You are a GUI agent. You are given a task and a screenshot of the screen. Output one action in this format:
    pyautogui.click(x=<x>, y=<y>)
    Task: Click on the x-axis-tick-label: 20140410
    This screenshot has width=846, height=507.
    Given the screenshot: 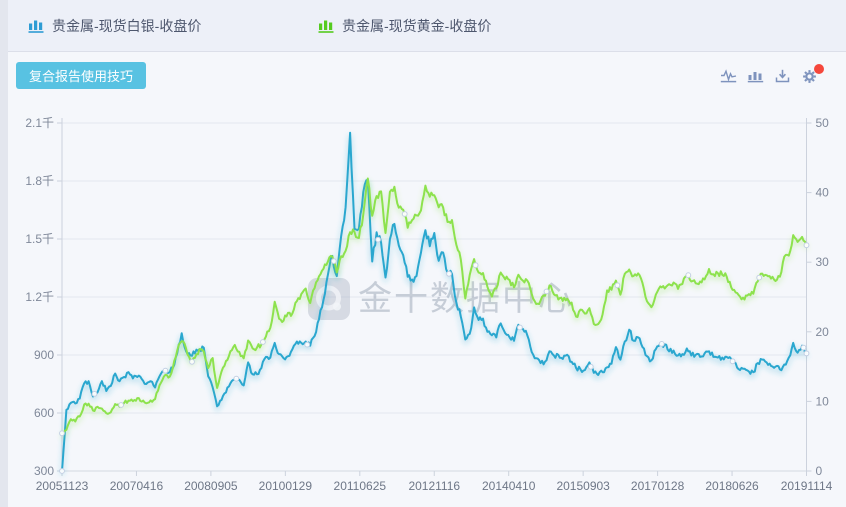 What is the action you would take?
    pyautogui.click(x=509, y=486)
    